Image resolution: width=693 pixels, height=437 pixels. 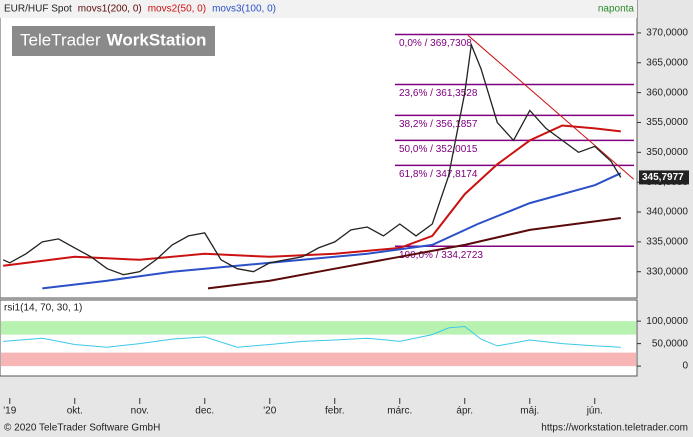 What do you see at coordinates (244, 9) in the screenshot?
I see `legend-entry: movs3(100, 0)` at bounding box center [244, 9].